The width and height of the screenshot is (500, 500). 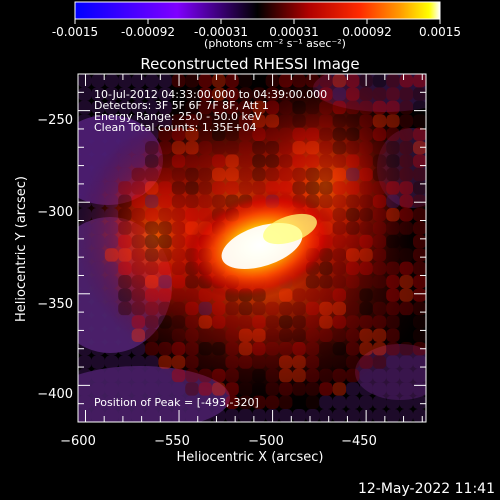 I want to click on colorbar, so click(x=257, y=10).